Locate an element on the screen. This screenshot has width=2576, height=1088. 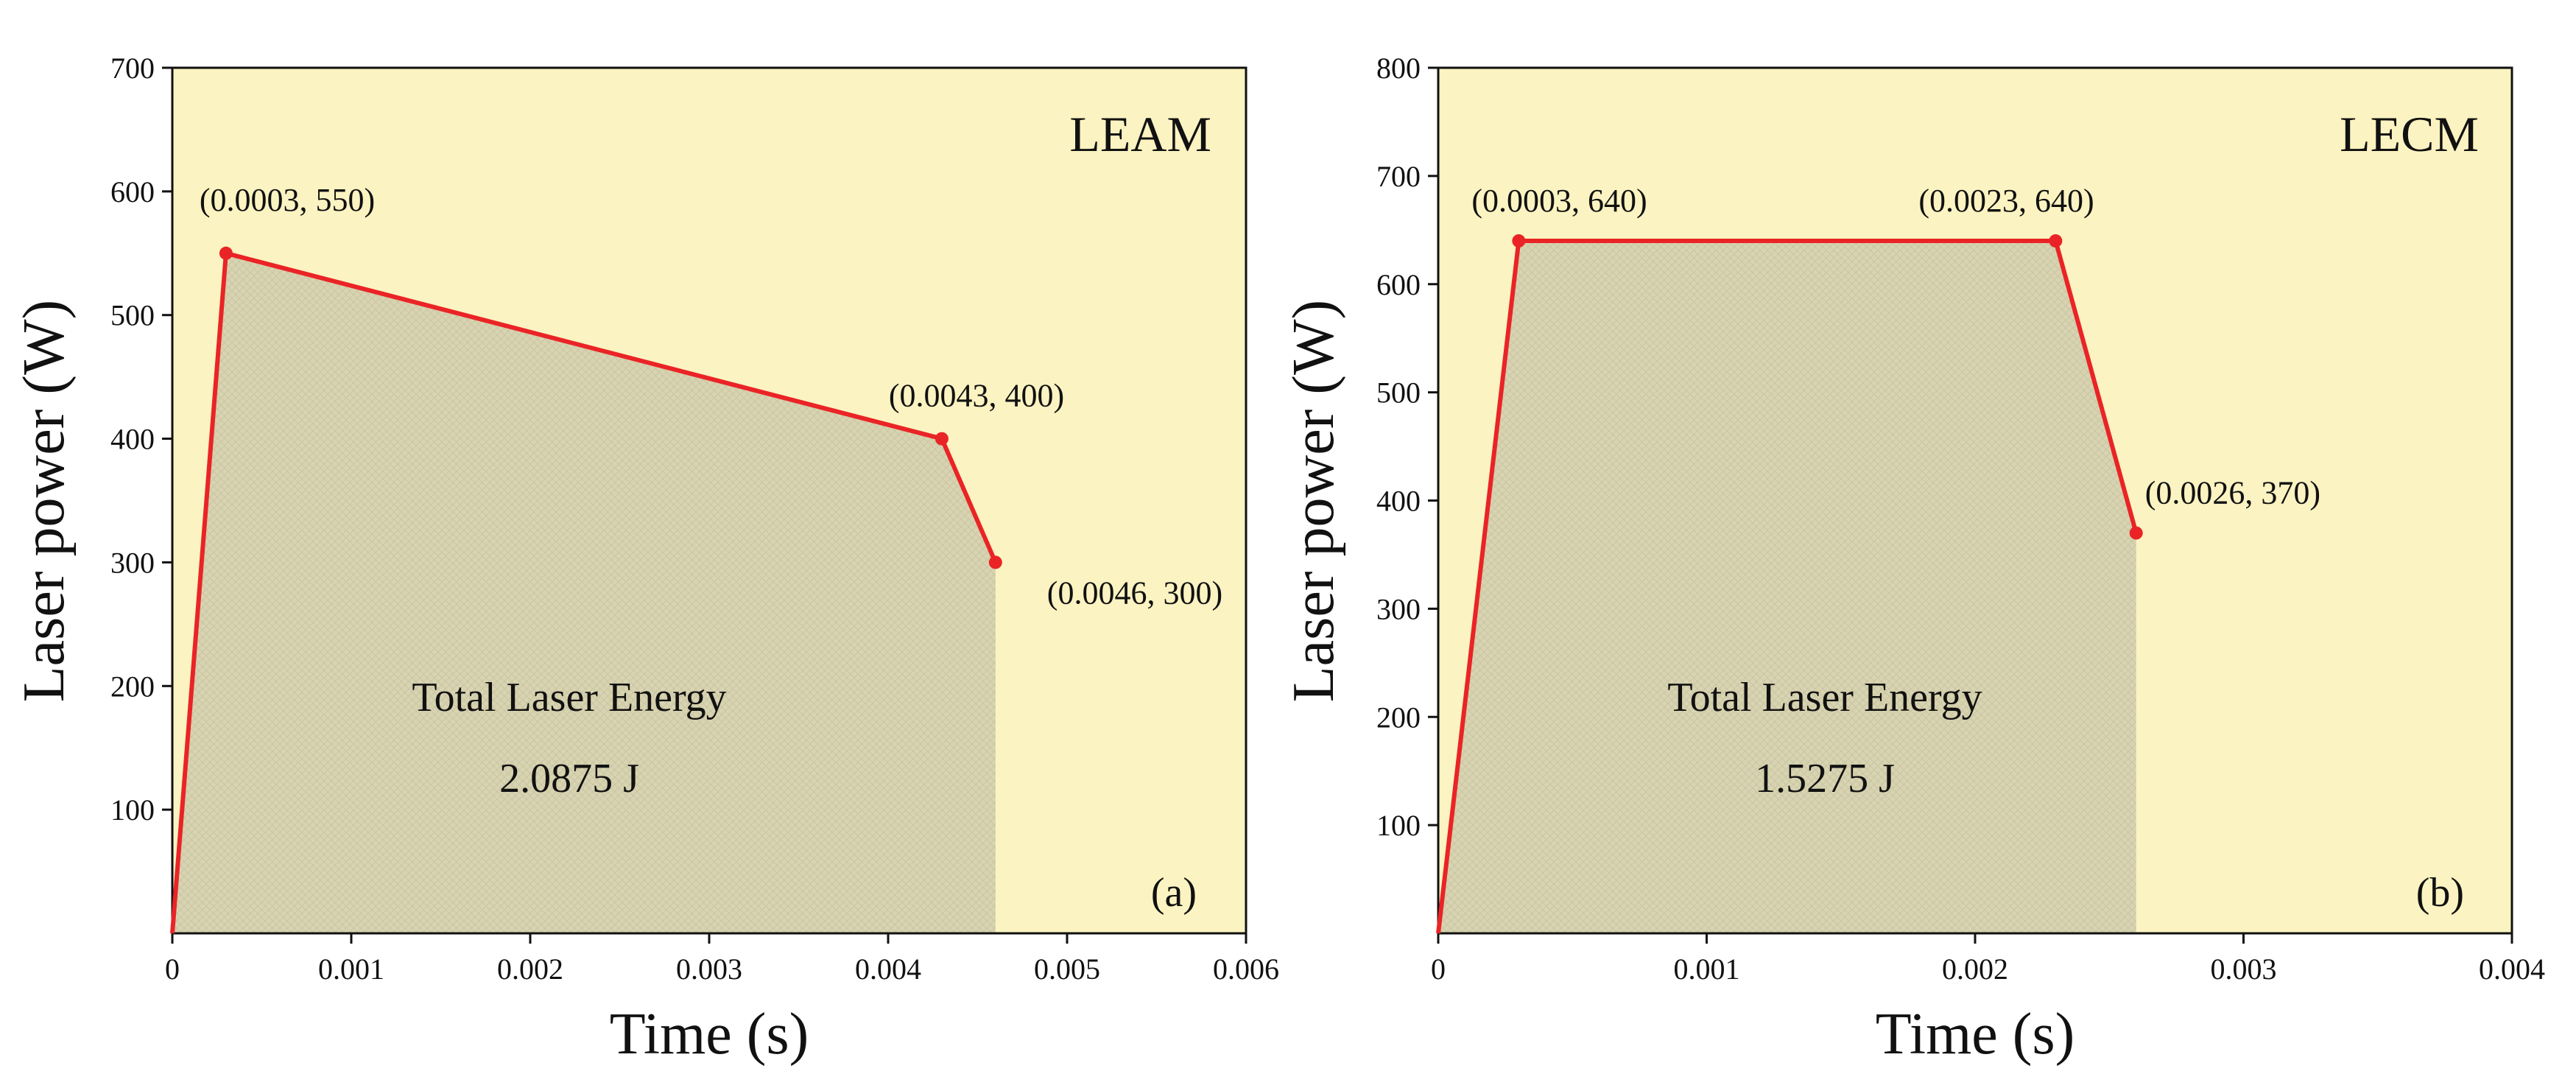
y-axis-title-b: Laser power (W) is located at coordinates (1313, 501).